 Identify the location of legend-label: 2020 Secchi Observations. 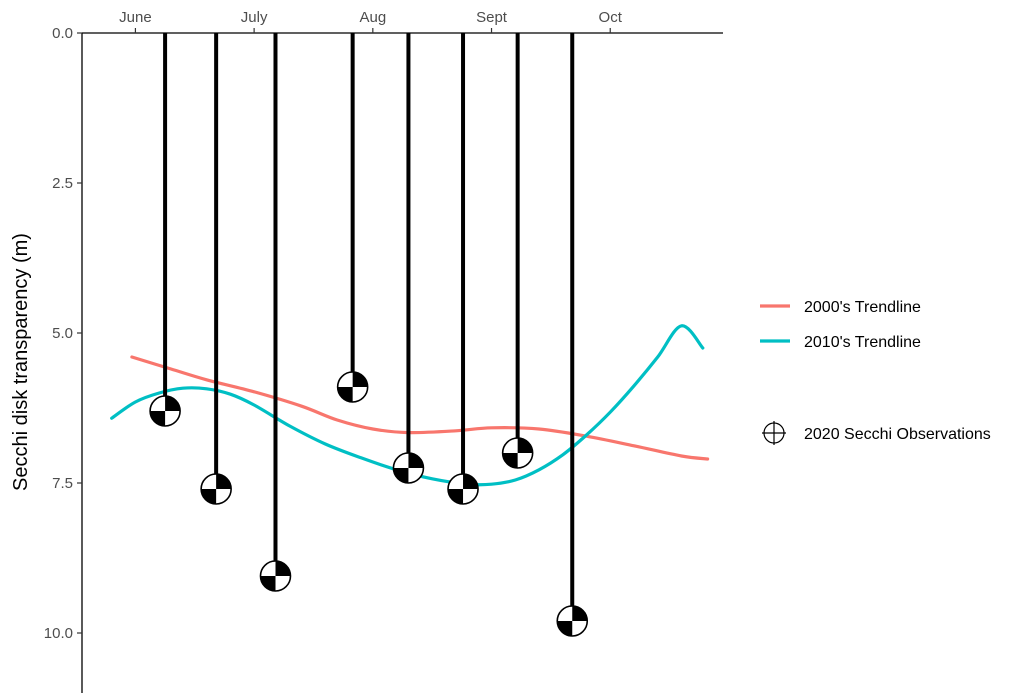
(897, 434).